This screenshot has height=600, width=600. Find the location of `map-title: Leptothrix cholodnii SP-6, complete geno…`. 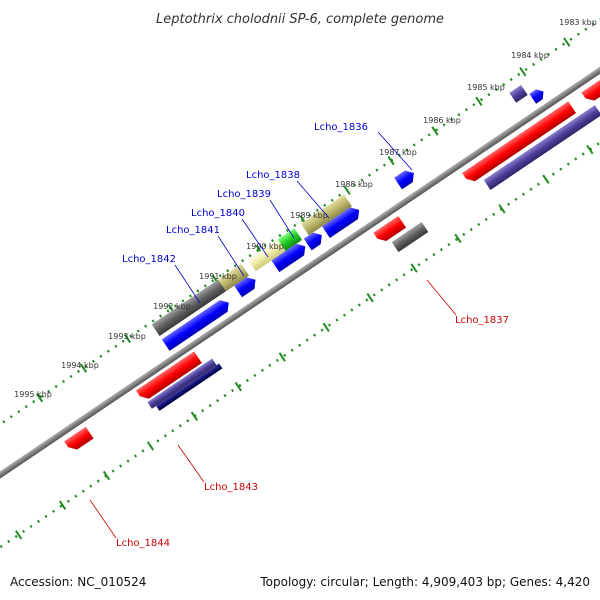

map-title: Leptothrix cholodnii SP-6, complete geno… is located at coordinates (300, 19).